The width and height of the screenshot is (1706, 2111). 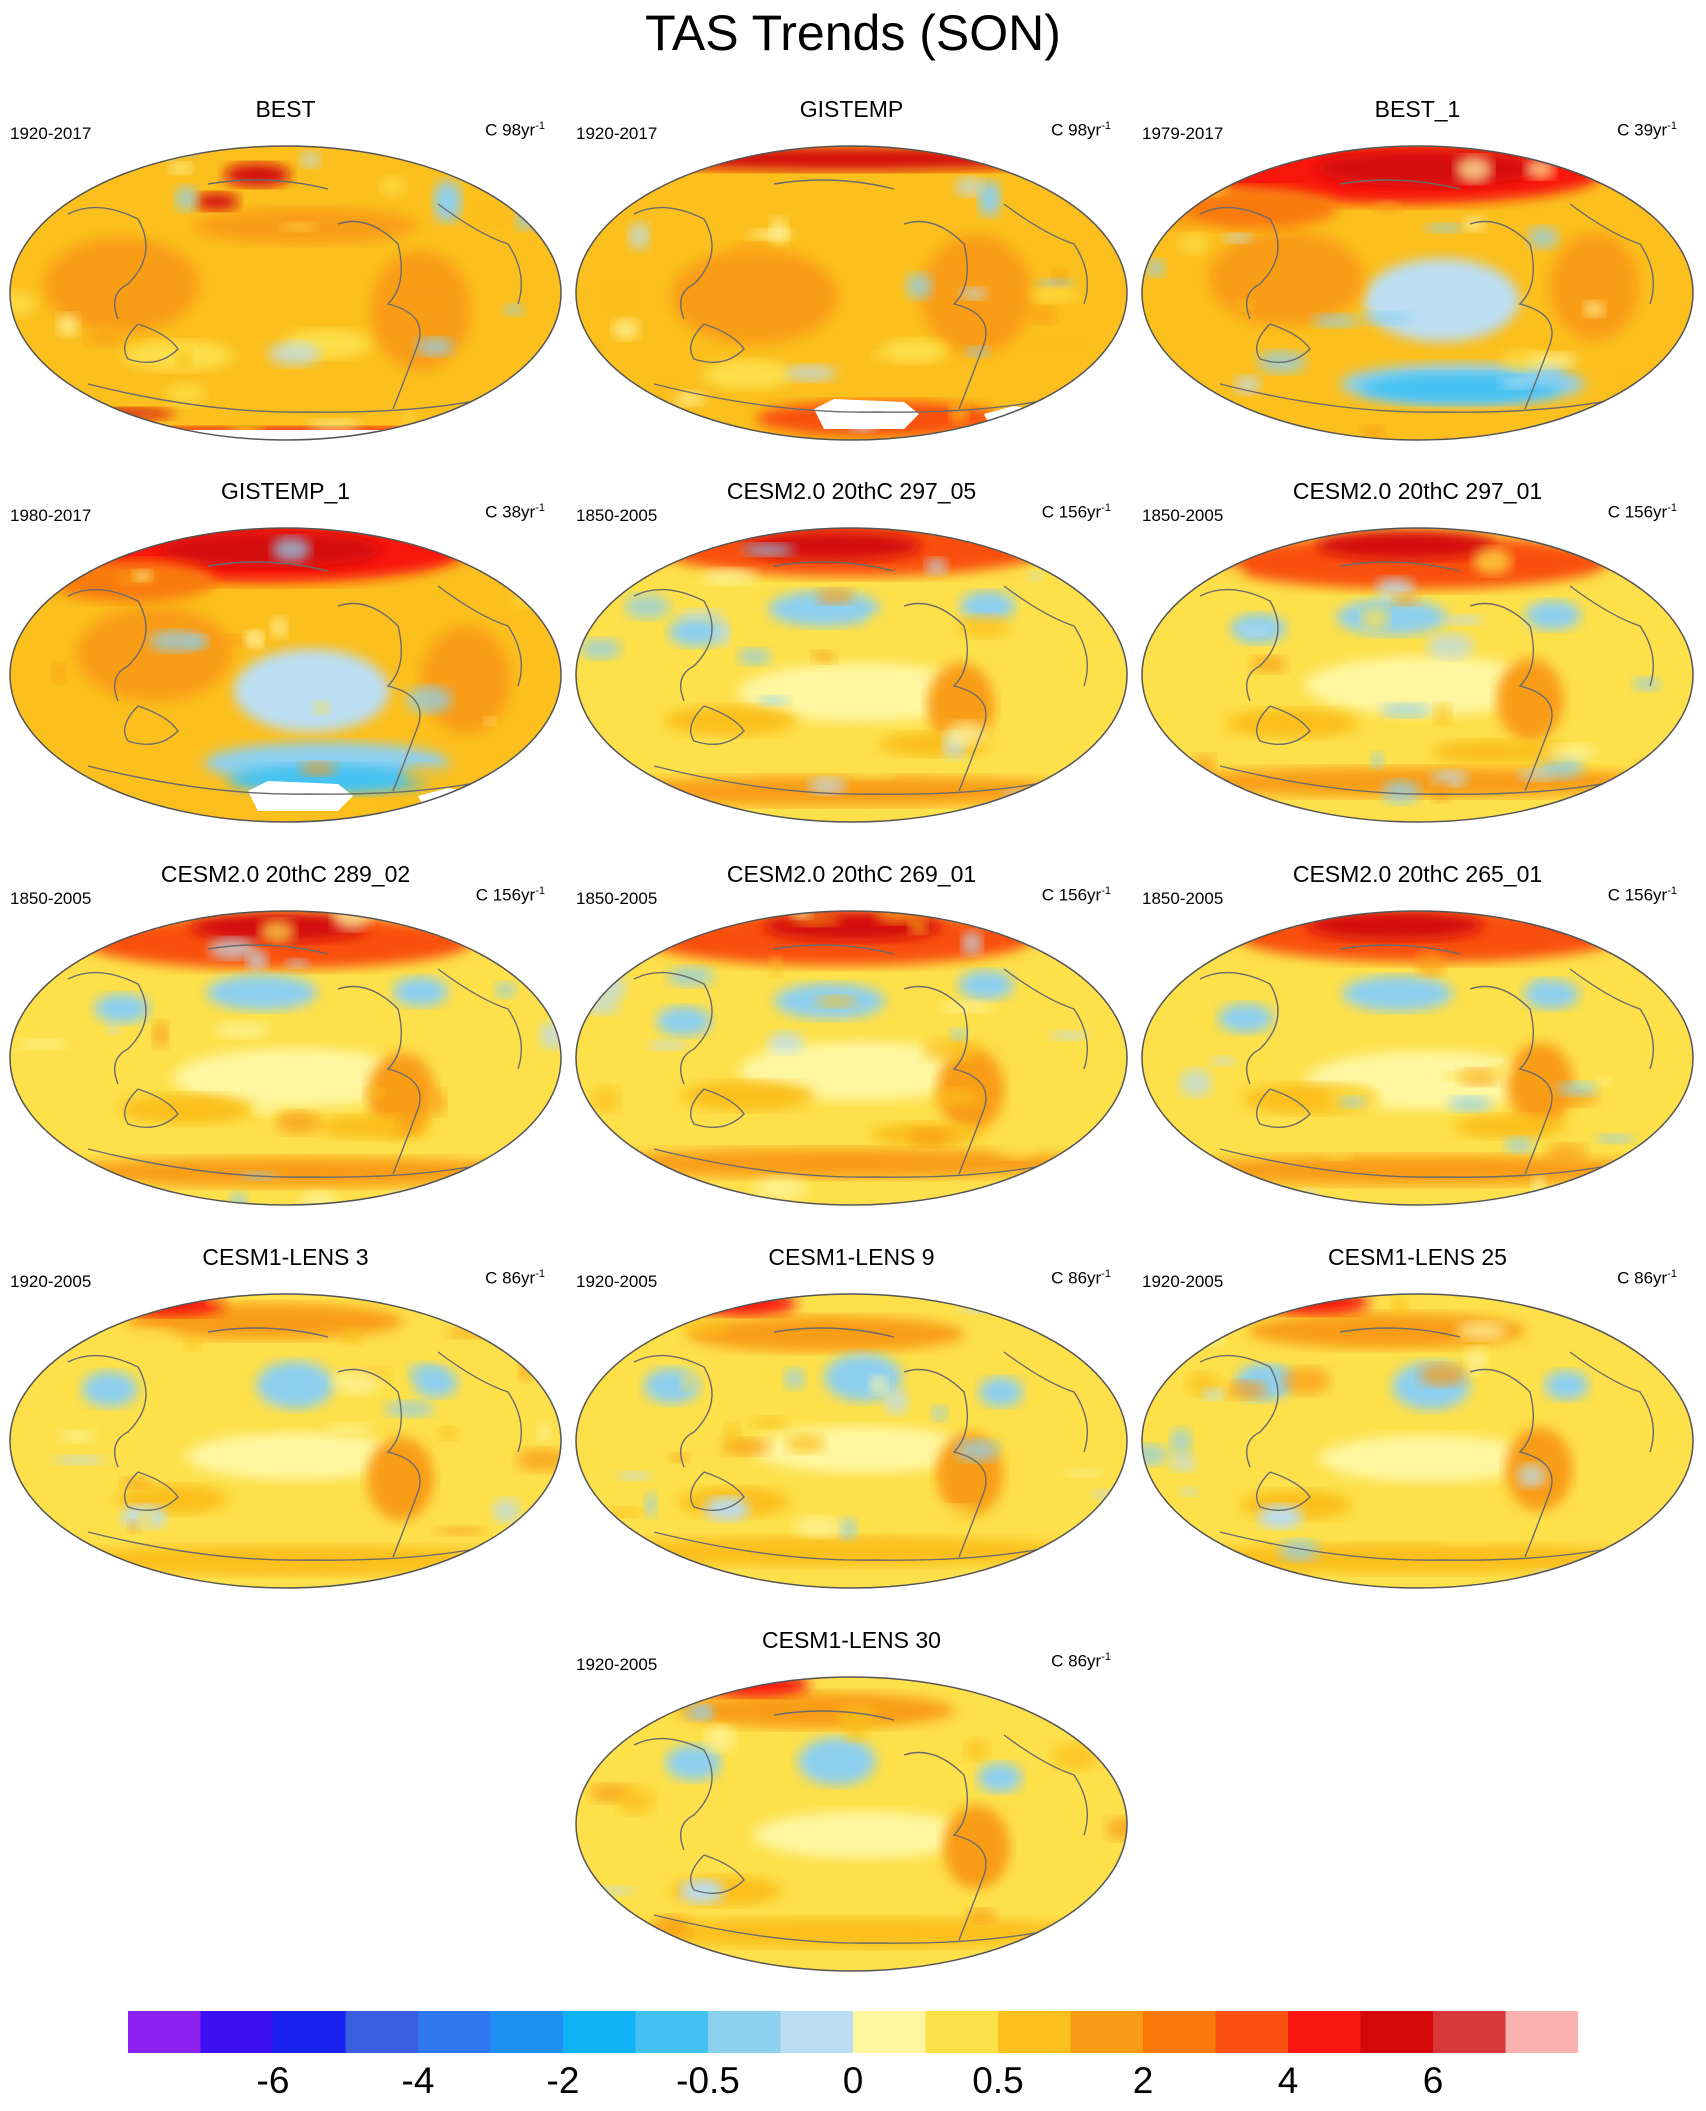 I want to click on panel-title: CESM1-LENS 30, so click(x=851, y=1640).